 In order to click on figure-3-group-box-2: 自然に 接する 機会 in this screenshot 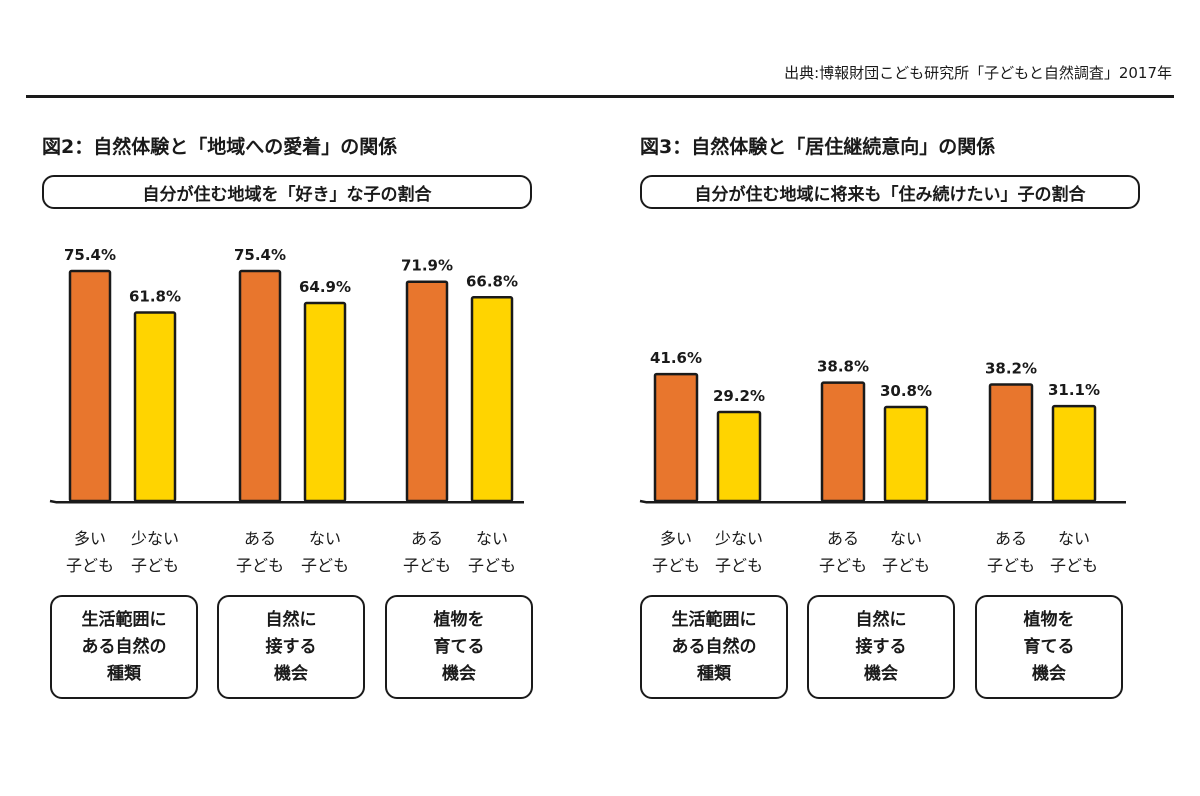, I will do `click(881, 647)`.